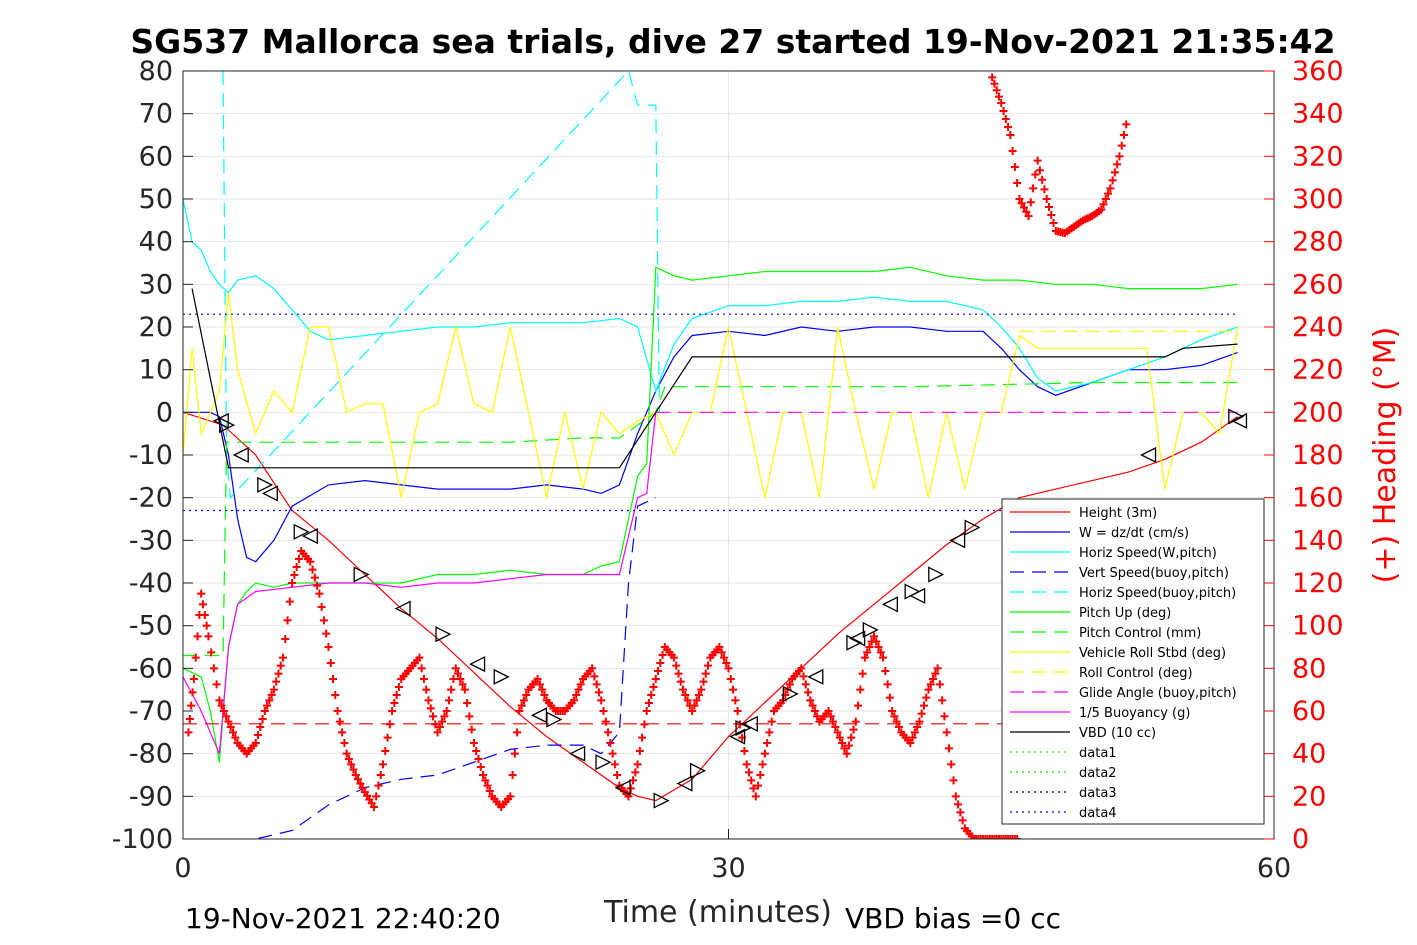  What do you see at coordinates (1098, 773) in the screenshot?
I see `legend-label: data2` at bounding box center [1098, 773].